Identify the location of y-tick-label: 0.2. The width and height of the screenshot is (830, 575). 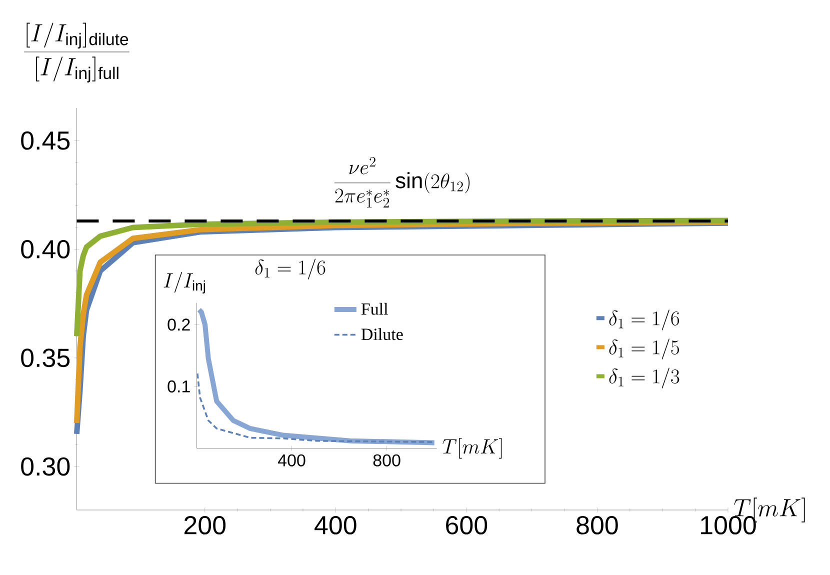
(179, 324).